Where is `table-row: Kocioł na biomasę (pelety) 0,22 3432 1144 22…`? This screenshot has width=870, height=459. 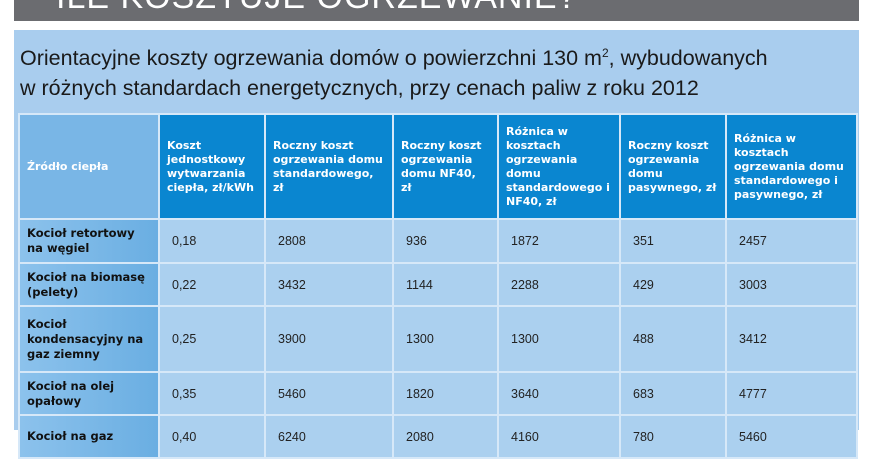
table-row: Kocioł na biomasę (pelety) 0,22 3432 1144 22… is located at coordinates (438, 284).